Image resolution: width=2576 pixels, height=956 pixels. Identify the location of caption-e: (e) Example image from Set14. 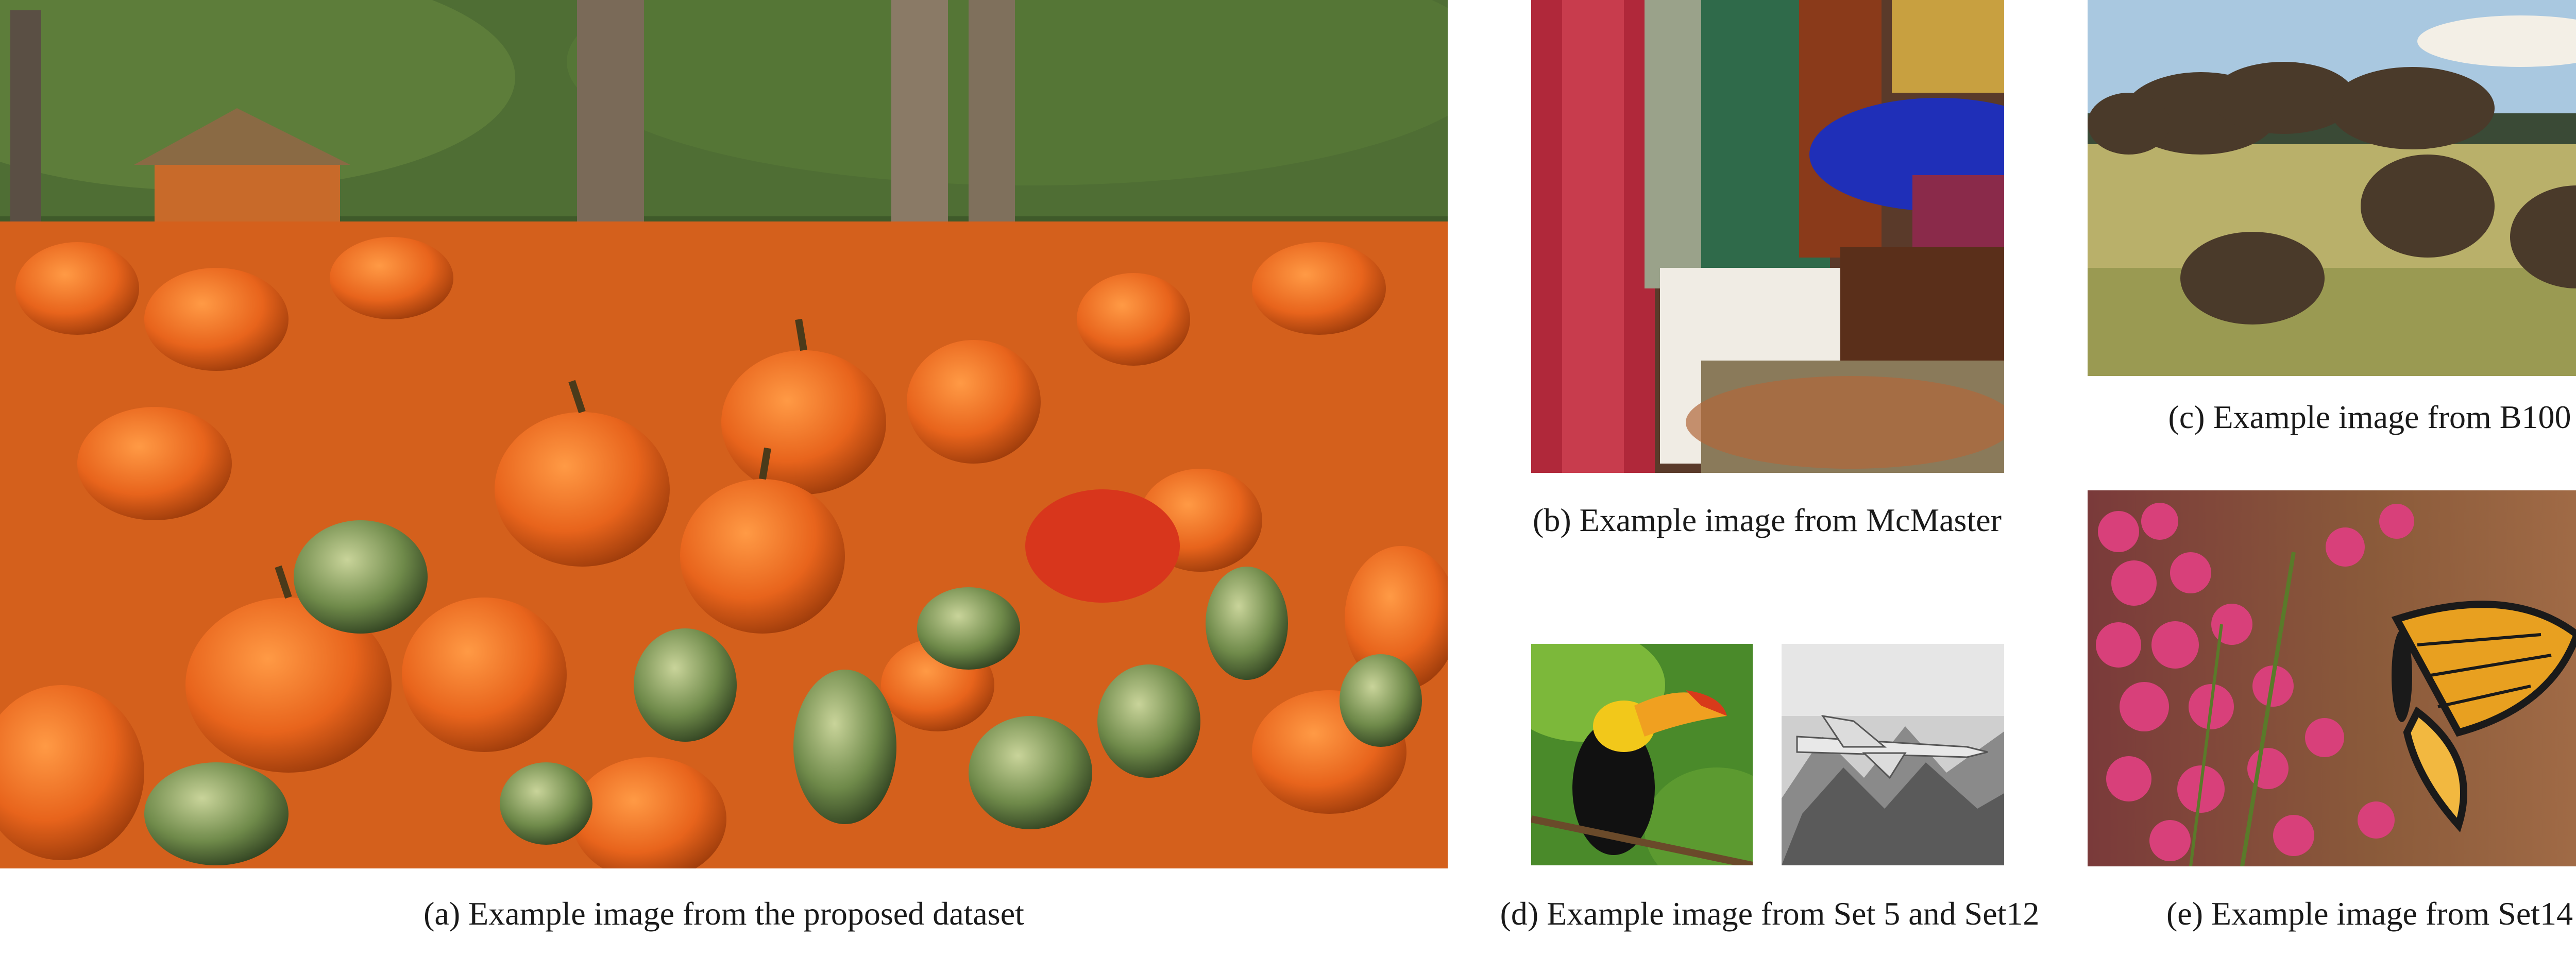
(2369, 913).